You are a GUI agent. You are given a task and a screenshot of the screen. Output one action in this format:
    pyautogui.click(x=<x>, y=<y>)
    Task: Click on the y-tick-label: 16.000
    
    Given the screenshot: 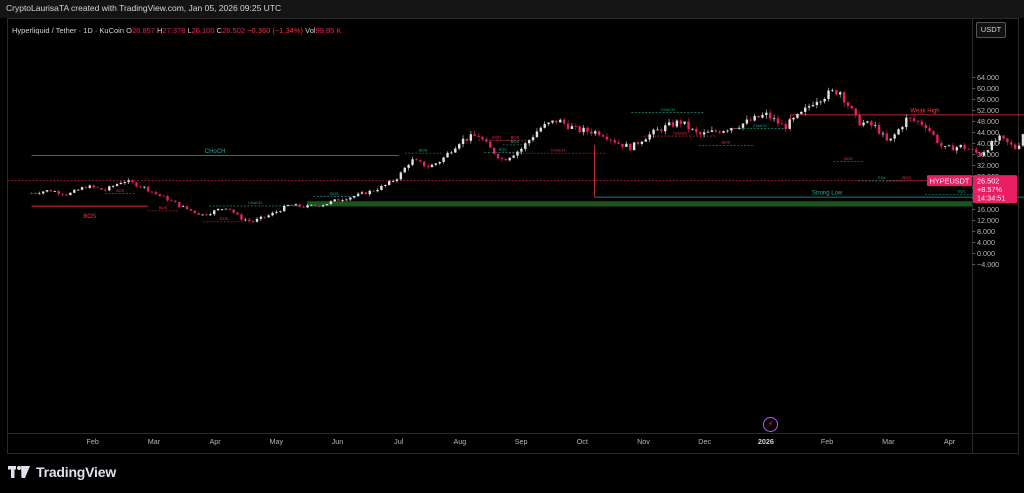 What is the action you would take?
    pyautogui.click(x=988, y=209)
    